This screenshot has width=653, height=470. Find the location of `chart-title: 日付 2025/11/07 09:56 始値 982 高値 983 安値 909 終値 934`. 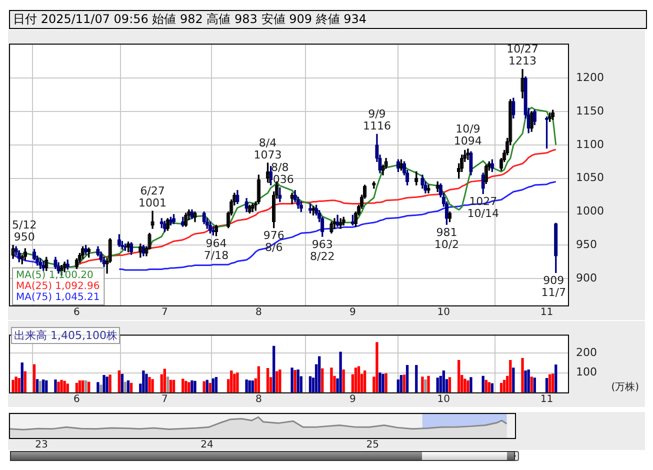

chart-title: 日付 2025/11/07 09:56 始値 982 高値 983 安値 909 終値 934 is located at coordinates (328, 19).